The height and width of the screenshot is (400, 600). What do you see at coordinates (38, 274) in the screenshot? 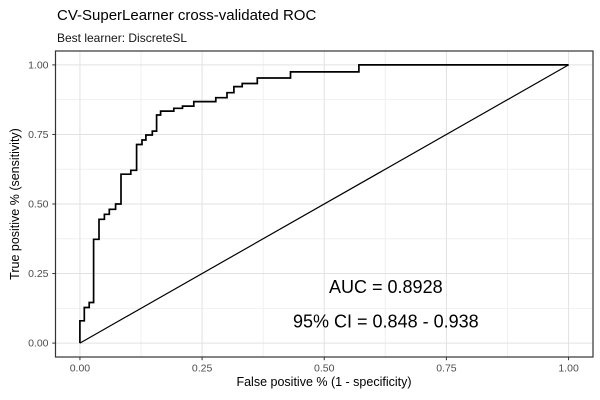
I see `y-tick-label: 0.25` at bounding box center [38, 274].